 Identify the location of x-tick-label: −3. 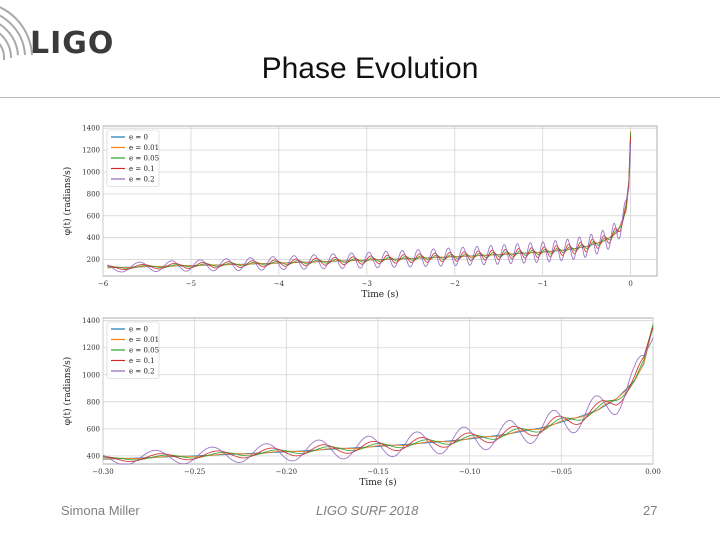
(367, 284).